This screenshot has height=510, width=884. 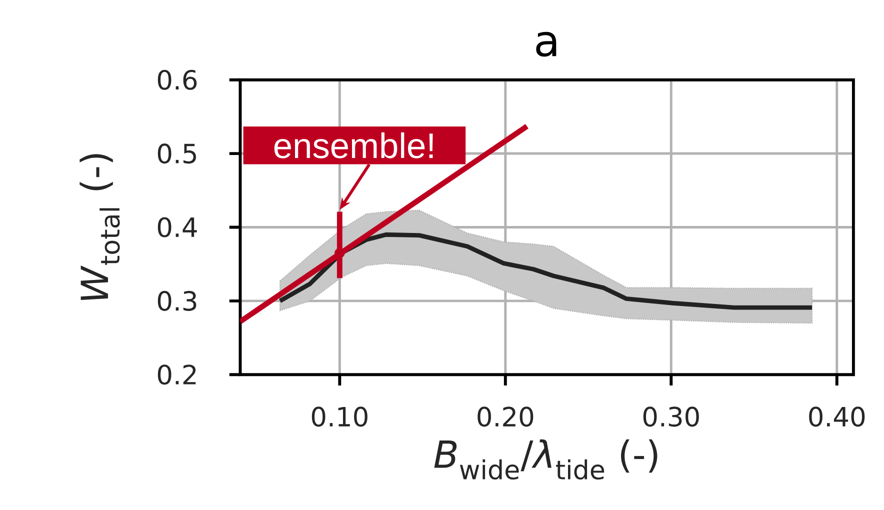 What do you see at coordinates (546, 460) in the screenshot?
I see `x-axis-title: B$_{wide}$/λ$_{tide}$ (-)` at bounding box center [546, 460].